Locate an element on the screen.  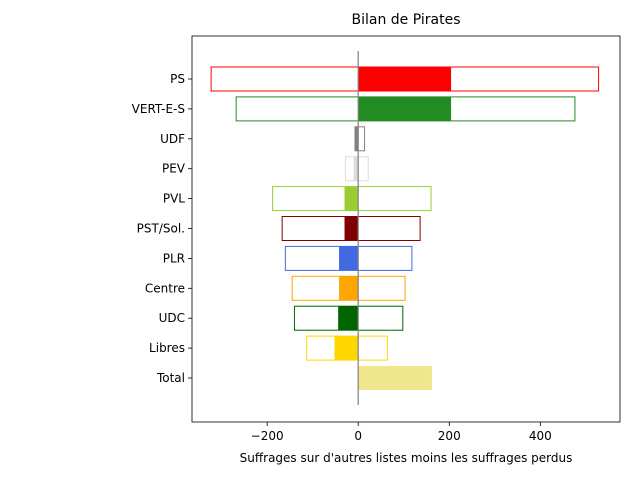
y-tick-label-6: PLR is located at coordinates (174, 258).